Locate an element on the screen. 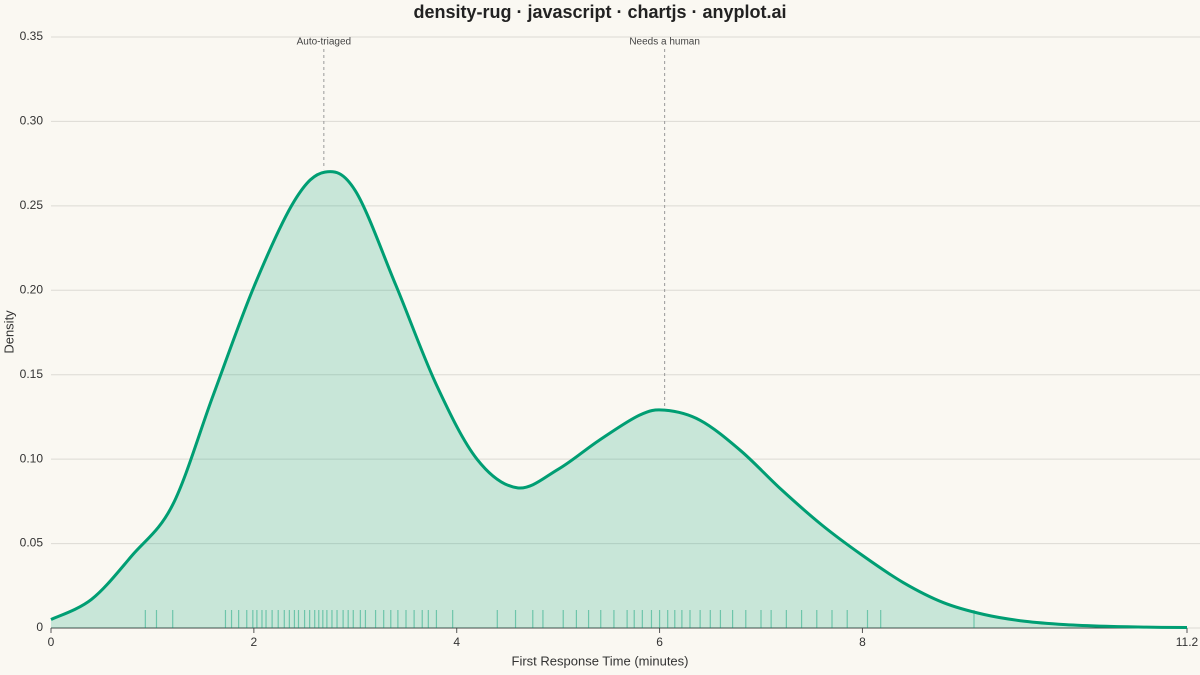  annotation-label: Needs a human is located at coordinates (664, 42).